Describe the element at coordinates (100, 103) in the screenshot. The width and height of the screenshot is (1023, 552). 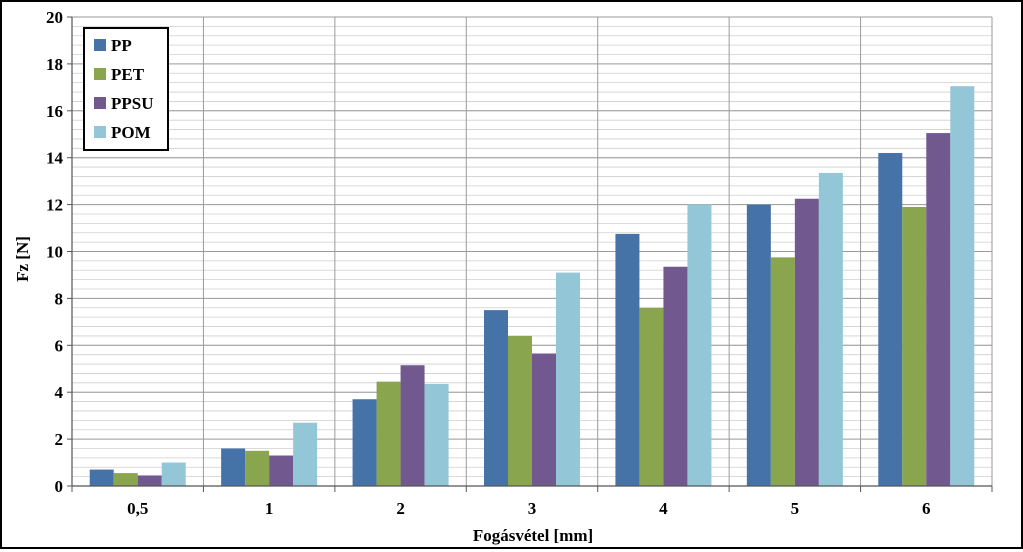
I see `legend-swatch-ppsu` at that location.